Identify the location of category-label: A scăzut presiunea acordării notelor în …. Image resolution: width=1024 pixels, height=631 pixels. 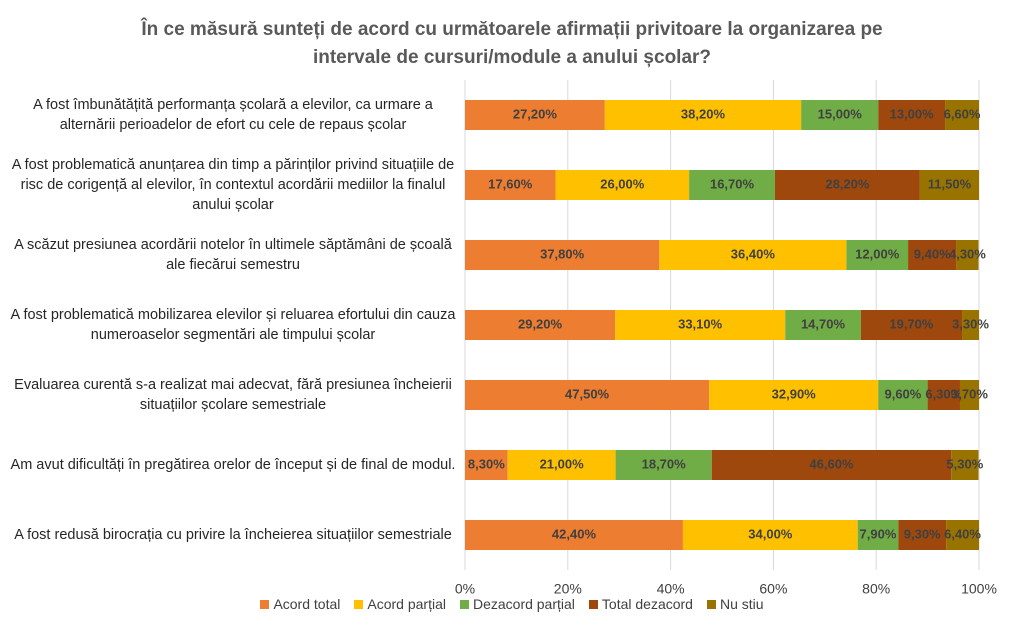
(233, 255).